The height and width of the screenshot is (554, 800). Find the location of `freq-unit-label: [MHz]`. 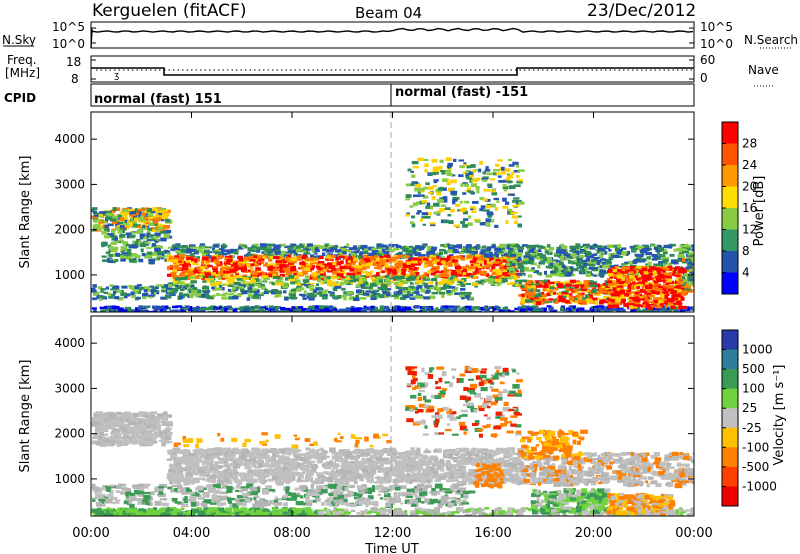

freq-unit-label: [MHz] is located at coordinates (22, 73).